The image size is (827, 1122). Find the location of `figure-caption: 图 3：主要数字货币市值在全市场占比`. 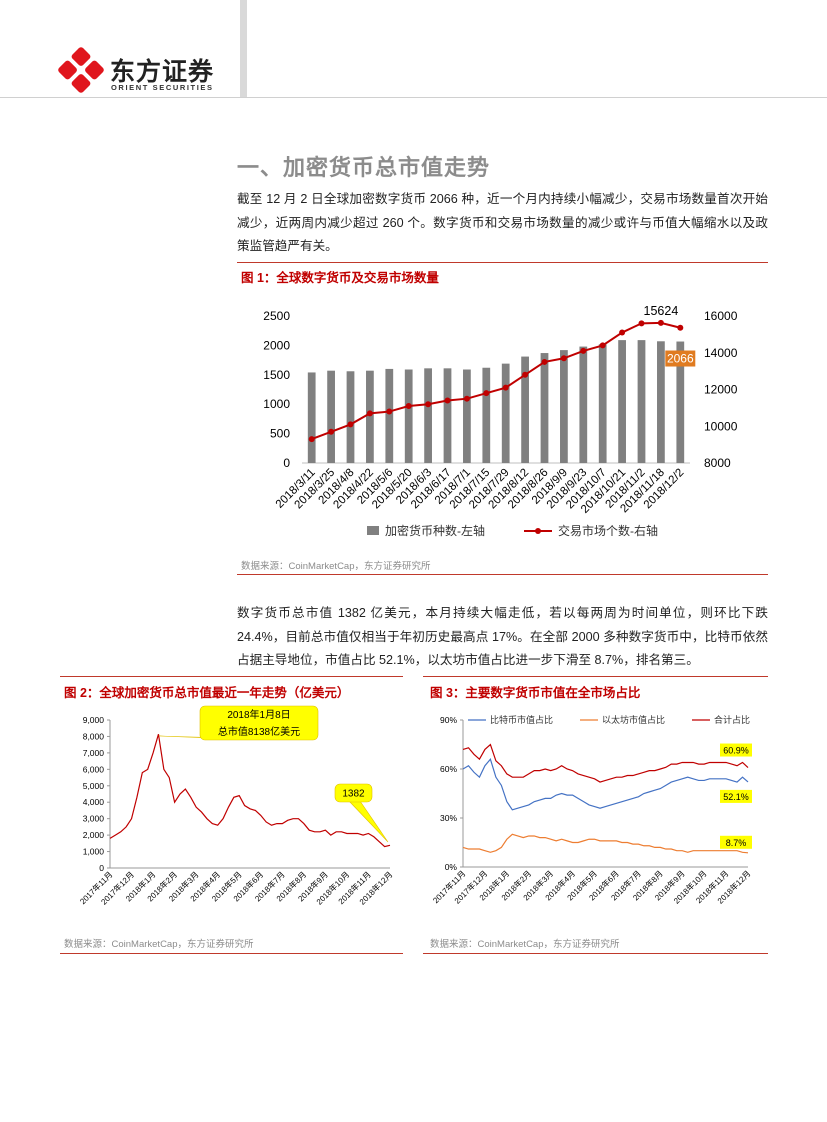

figure-caption: 图 3：主要数字货币市值在全市场占比 is located at coordinates (535, 693).